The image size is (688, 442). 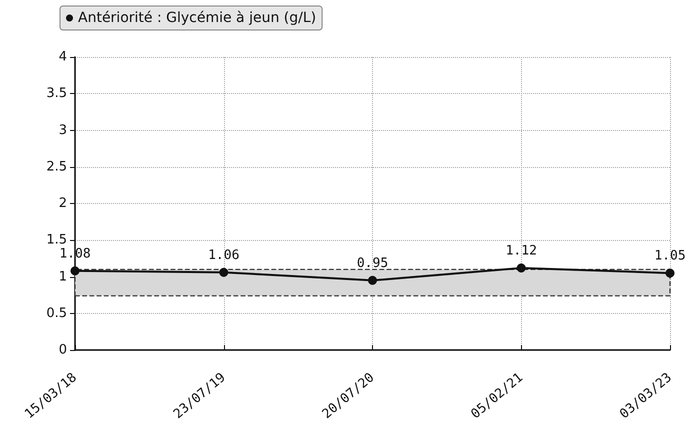 I want to click on legend-label: Antériorité : Glycémie à jeun (g/L), so click(x=197, y=18).